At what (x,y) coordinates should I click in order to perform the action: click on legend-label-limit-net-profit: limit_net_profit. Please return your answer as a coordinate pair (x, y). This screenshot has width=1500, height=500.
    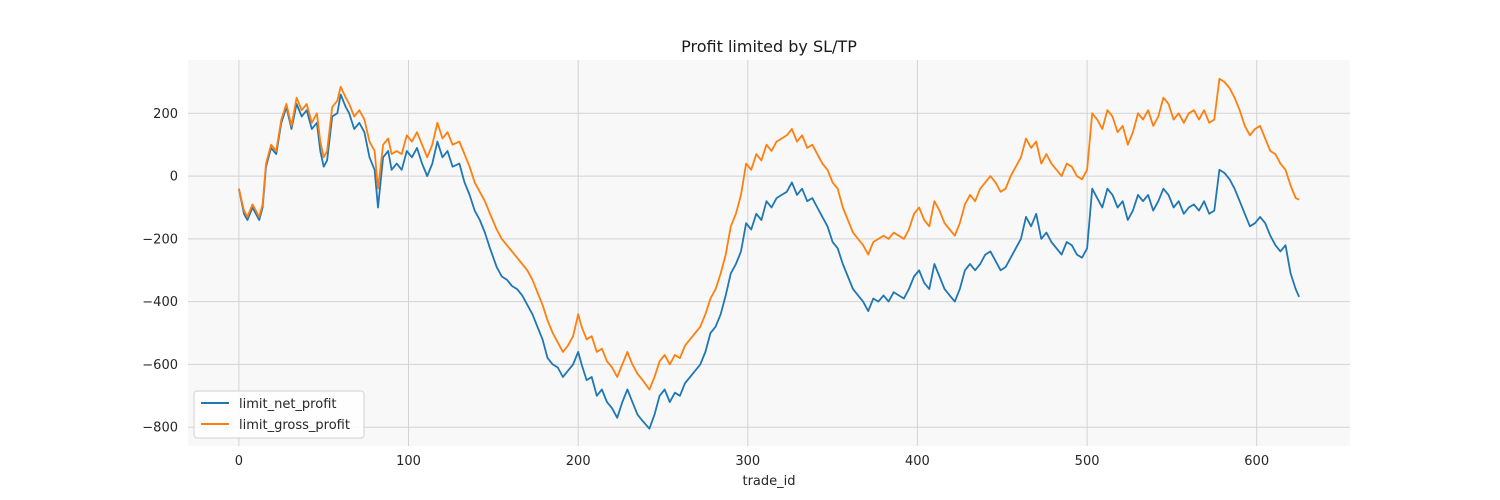
    Looking at the image, I should click on (287, 404).